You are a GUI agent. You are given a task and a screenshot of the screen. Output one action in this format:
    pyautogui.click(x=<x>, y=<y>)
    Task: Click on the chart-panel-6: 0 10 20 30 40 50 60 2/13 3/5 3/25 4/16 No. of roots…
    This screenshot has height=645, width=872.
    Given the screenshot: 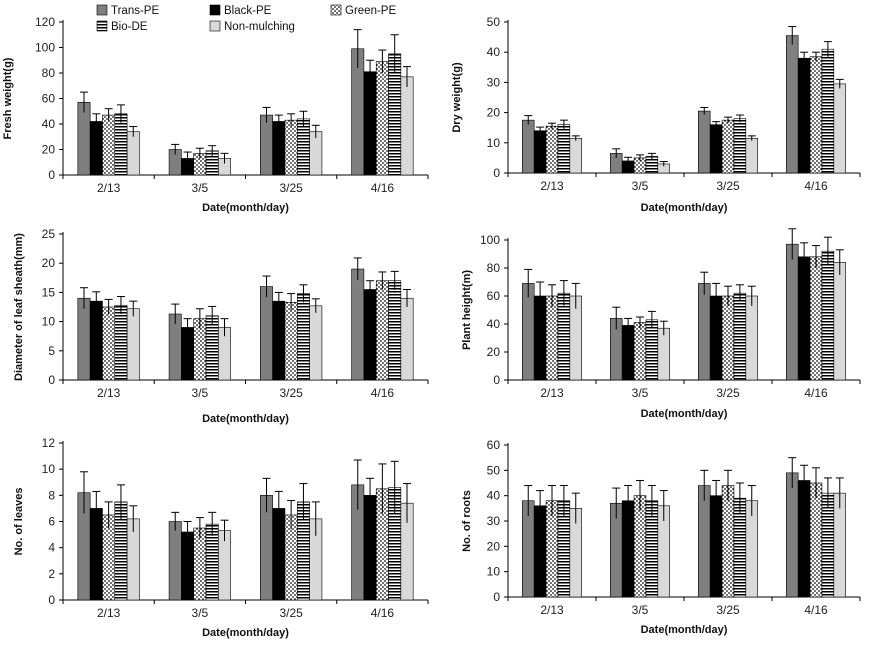 What is the action you would take?
    pyautogui.click(x=661, y=537)
    